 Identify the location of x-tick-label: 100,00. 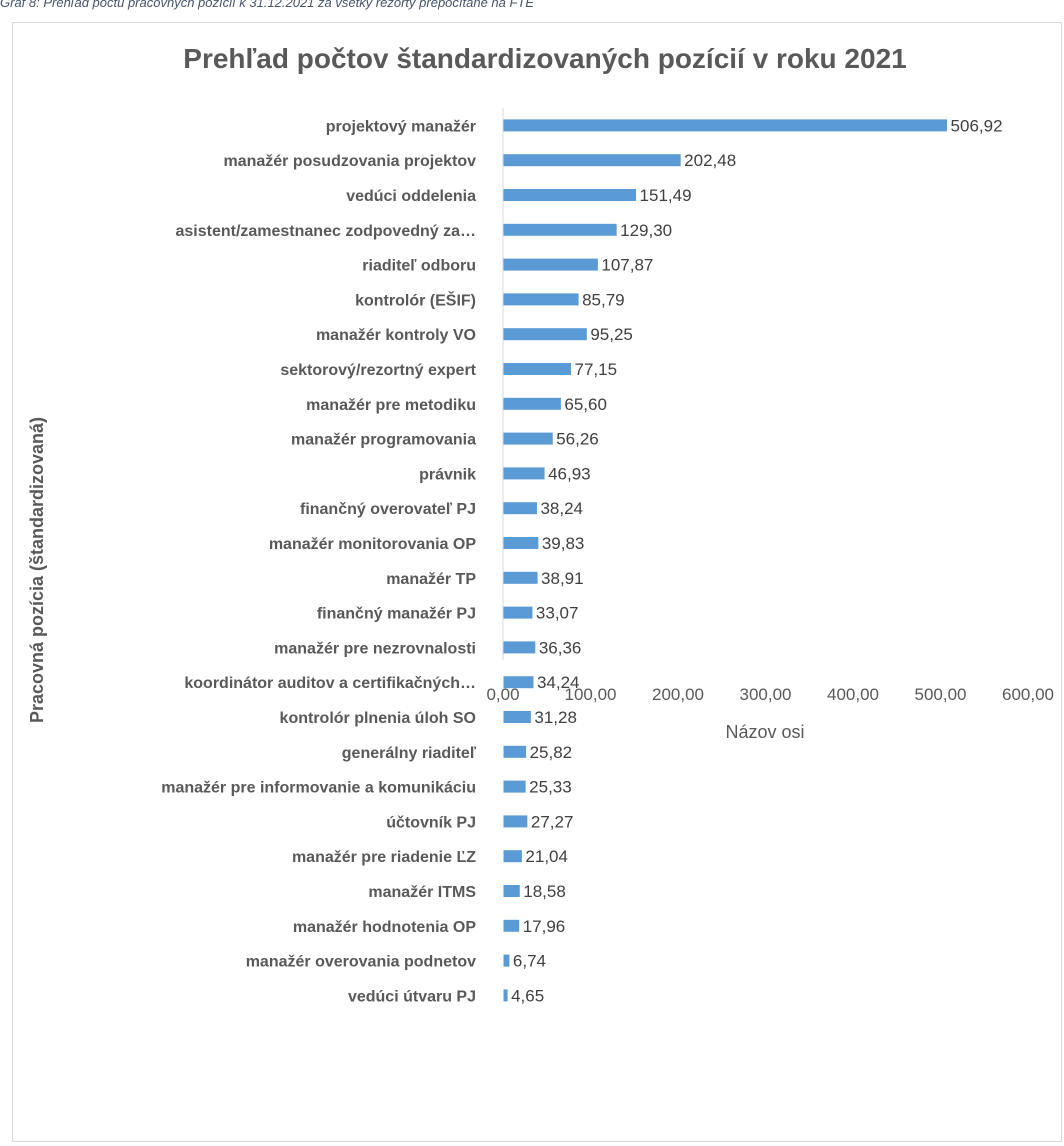
(591, 694).